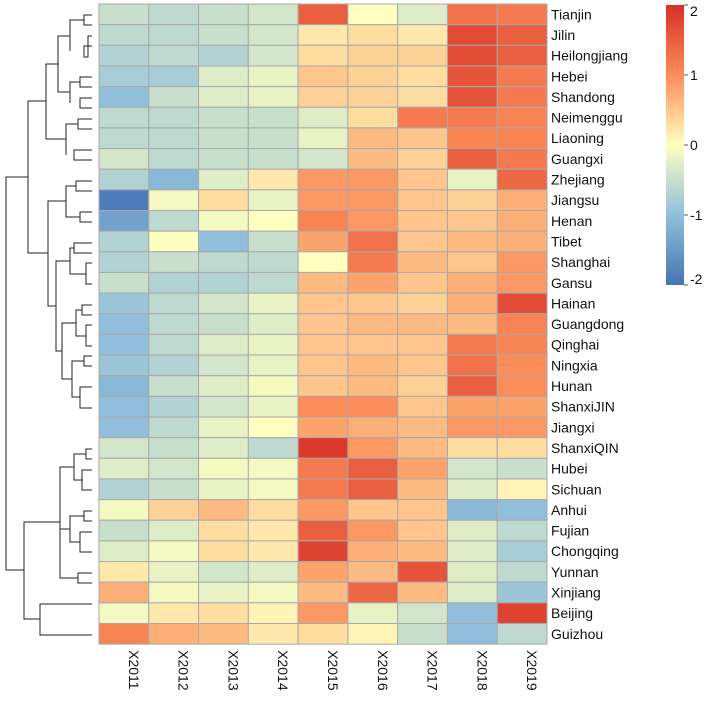  Describe the element at coordinates (422, 406) in the screenshot. I see `heatmap-cell-shanxijin-x2017` at that location.